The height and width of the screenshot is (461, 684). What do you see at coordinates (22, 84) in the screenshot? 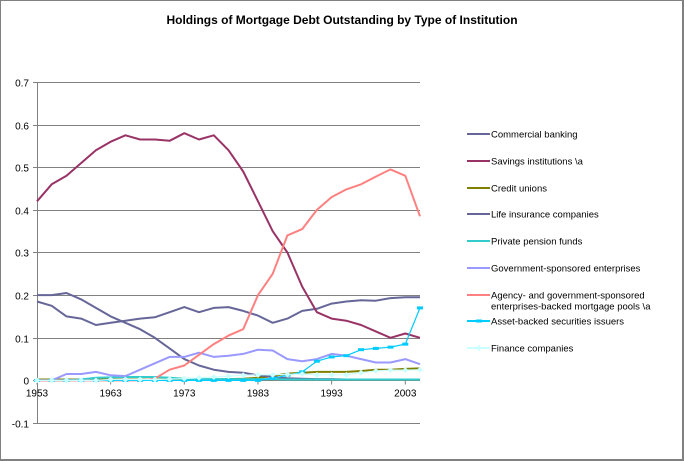
I see `y-tick-label: 0.7` at bounding box center [22, 84].